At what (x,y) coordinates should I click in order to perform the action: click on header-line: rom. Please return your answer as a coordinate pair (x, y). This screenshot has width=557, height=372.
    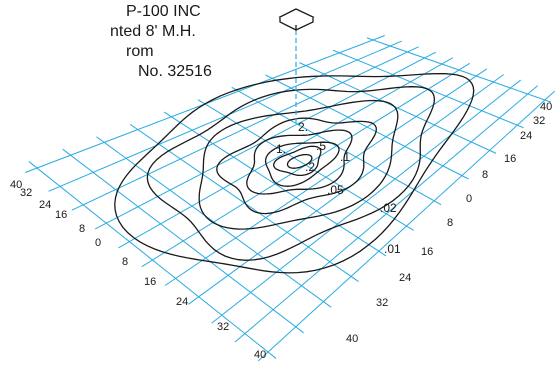
    Looking at the image, I should click on (140, 51).